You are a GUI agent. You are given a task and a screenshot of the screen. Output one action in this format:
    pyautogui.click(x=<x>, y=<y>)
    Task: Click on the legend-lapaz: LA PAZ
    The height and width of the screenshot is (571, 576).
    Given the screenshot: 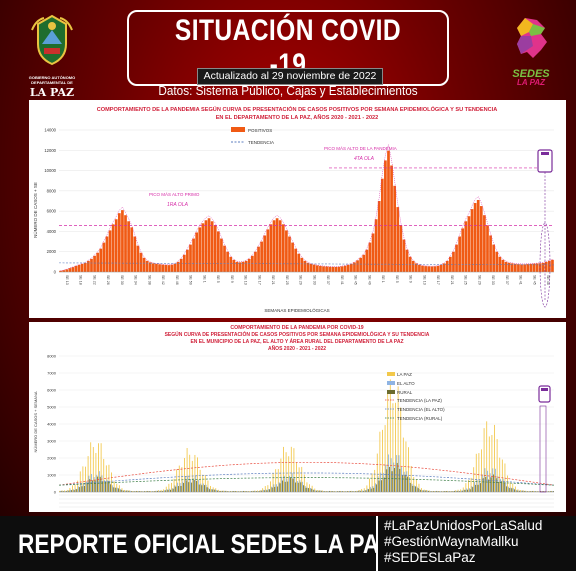 What is the action you would take?
    pyautogui.click(x=404, y=374)
    